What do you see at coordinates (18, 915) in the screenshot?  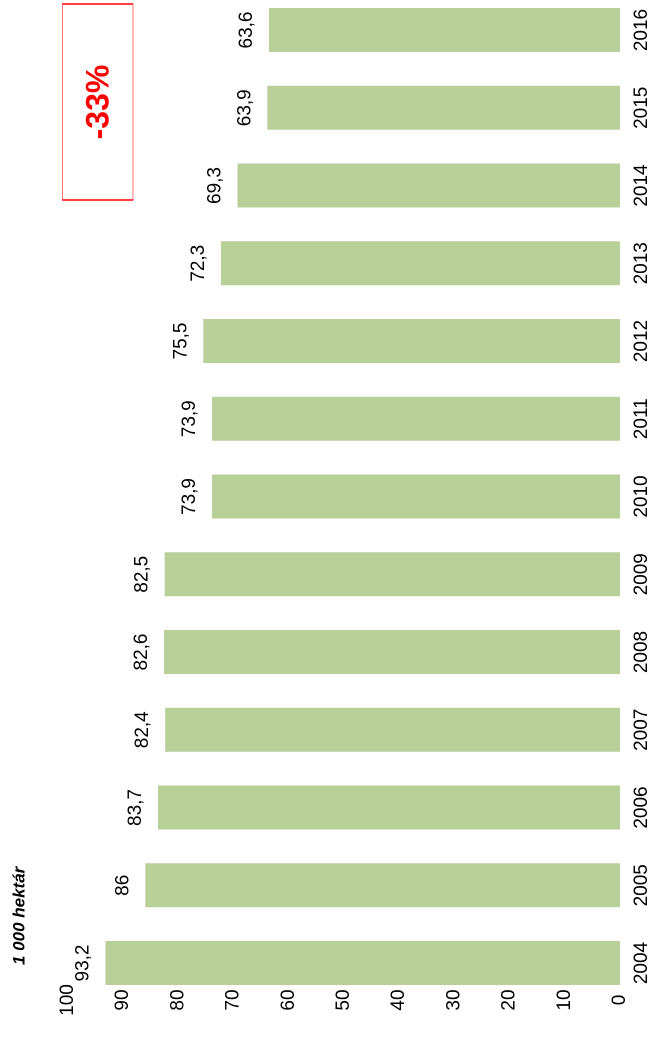 I see `axis-unit: 1 000 hektár` at bounding box center [18, 915].